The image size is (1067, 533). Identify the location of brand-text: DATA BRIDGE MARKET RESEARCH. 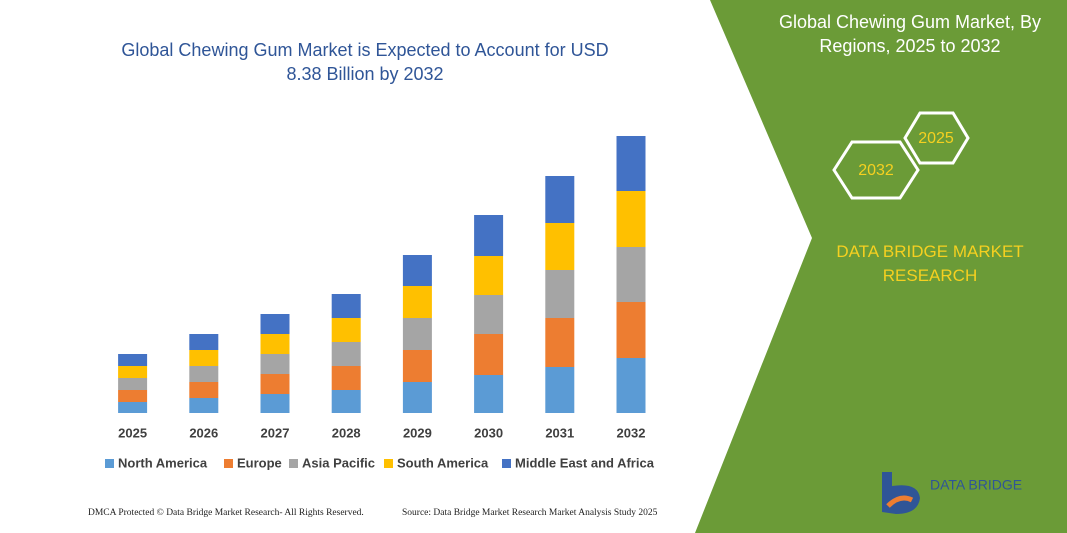
(930, 263).